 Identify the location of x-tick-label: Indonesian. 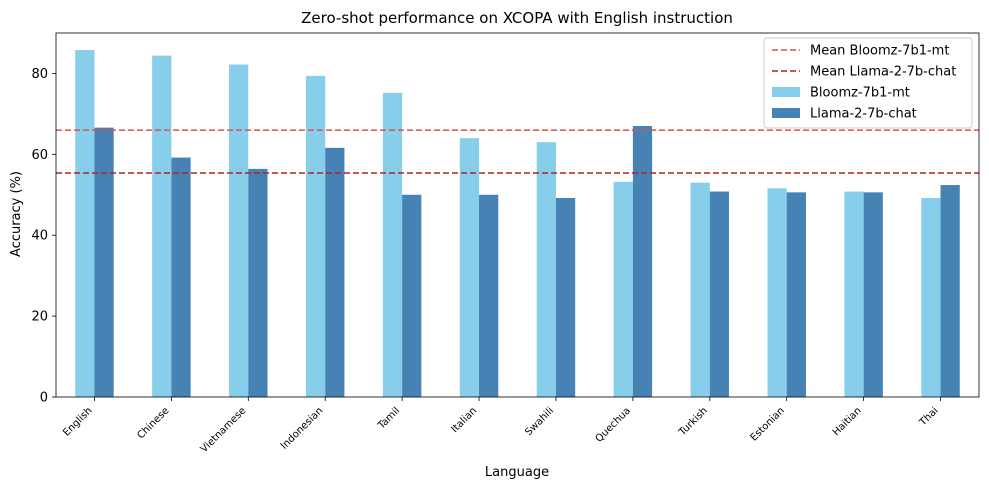
(302, 428).